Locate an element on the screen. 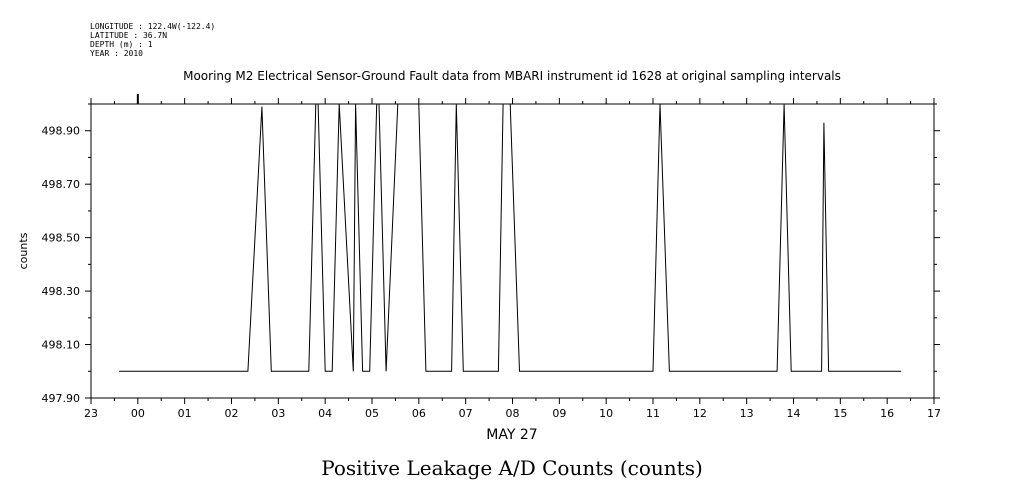 The image size is (1009, 504). bottom-title: Positive Leakage A/D Counts (counts) is located at coordinates (512, 468).